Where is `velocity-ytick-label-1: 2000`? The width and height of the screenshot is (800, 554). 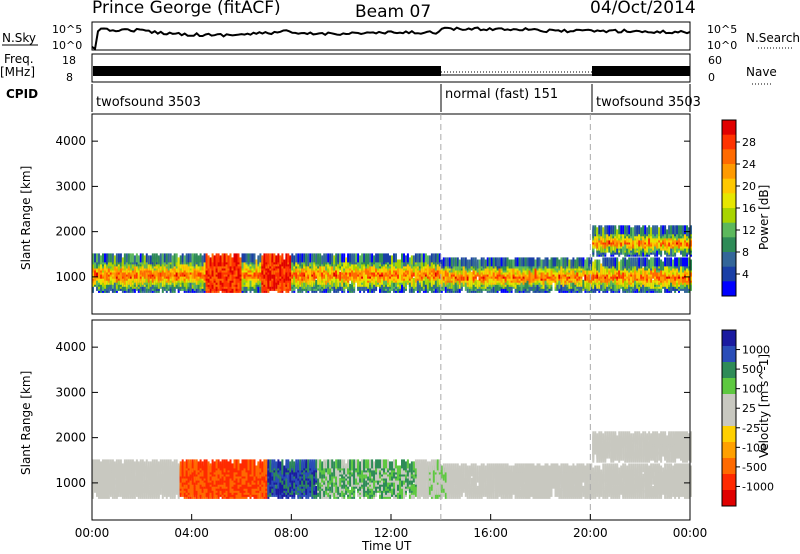
velocity-ytick-label-1: 2000 is located at coordinates (70, 438).